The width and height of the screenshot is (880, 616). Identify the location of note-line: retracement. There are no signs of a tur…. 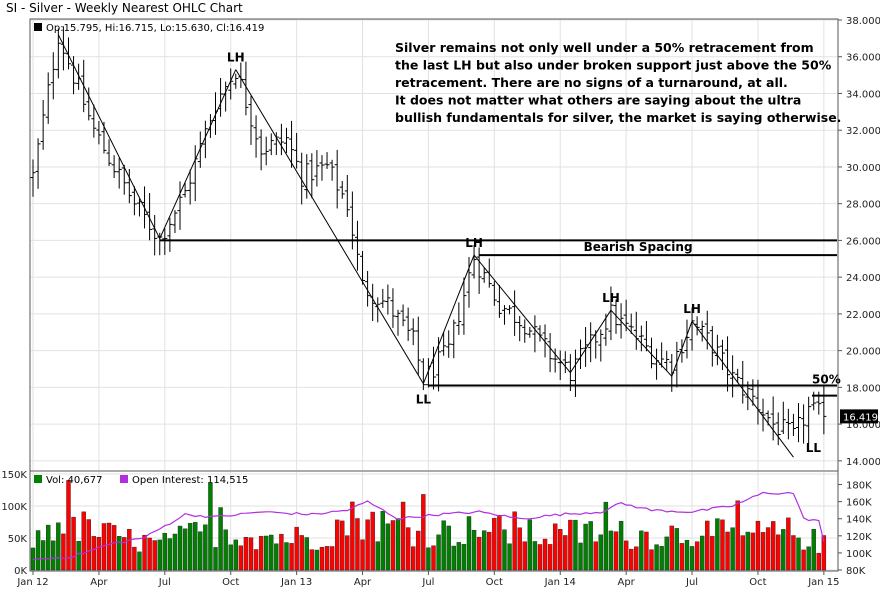
(591, 82).